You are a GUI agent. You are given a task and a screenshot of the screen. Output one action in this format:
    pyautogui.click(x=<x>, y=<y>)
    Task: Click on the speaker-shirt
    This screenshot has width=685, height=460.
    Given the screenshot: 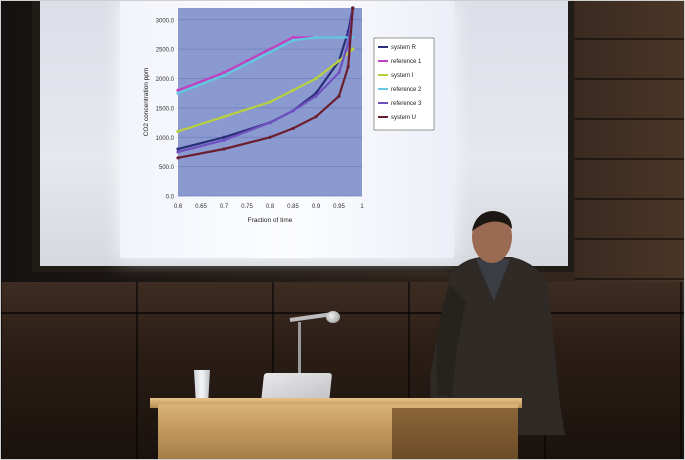 What is the action you would take?
    pyautogui.click(x=493, y=280)
    